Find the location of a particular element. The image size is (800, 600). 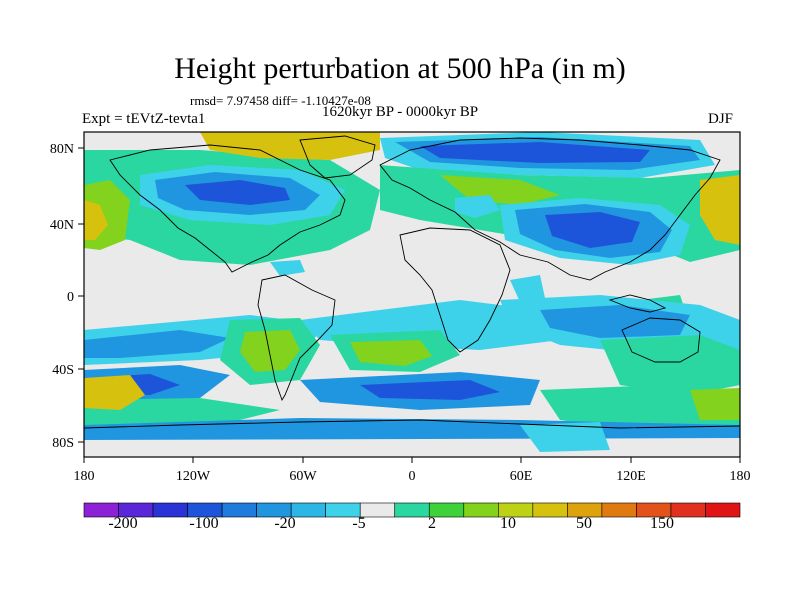

eurasia-arctic-low-core is located at coordinates (535, 152).